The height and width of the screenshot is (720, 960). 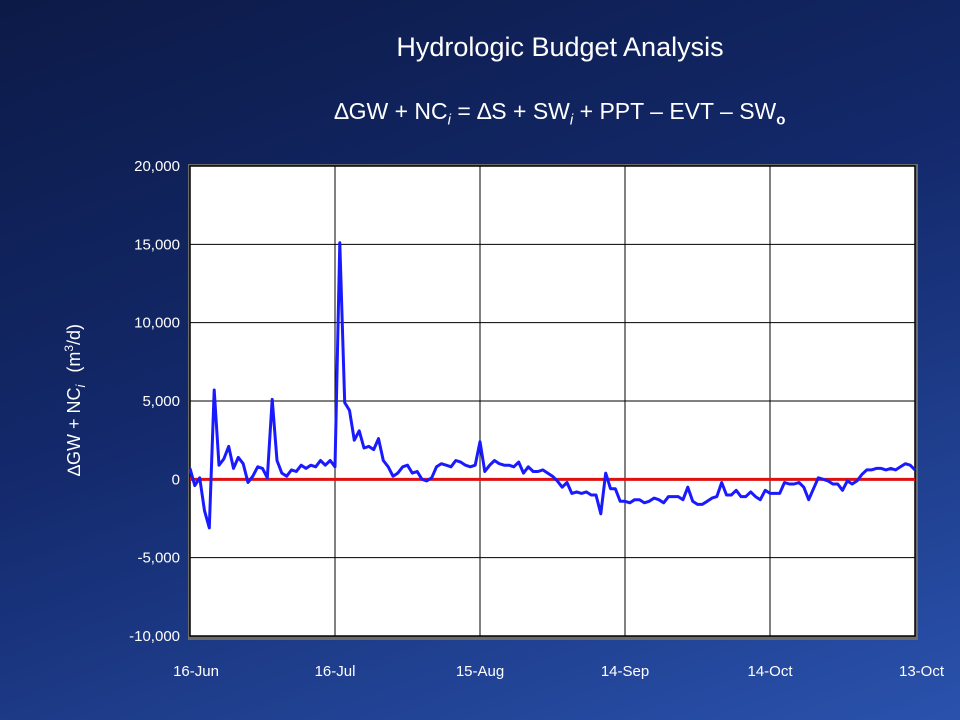 I want to click on y-tick-label: 15,000, so click(x=157, y=244).